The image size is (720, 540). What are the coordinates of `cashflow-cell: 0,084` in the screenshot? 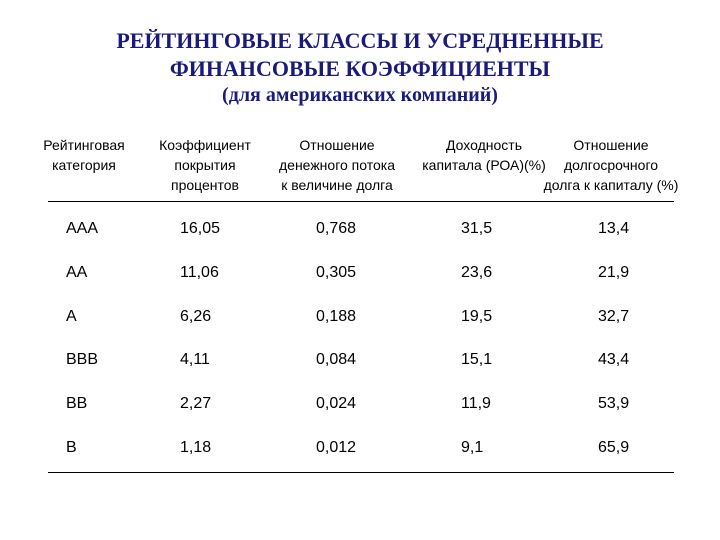 It's located at (336, 359).